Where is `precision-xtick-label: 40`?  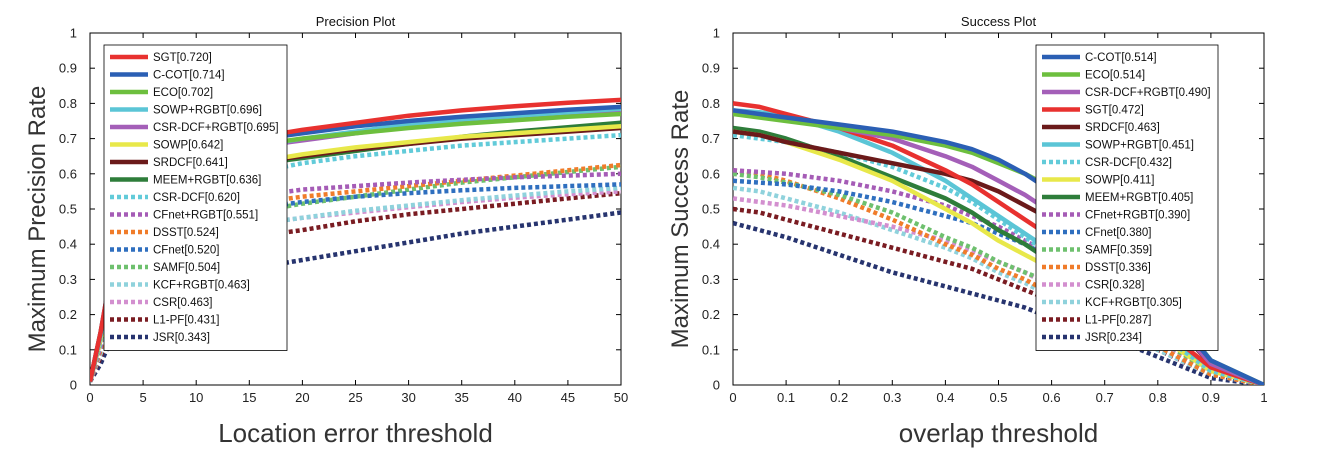 precision-xtick-label: 40 is located at coordinates (515, 397).